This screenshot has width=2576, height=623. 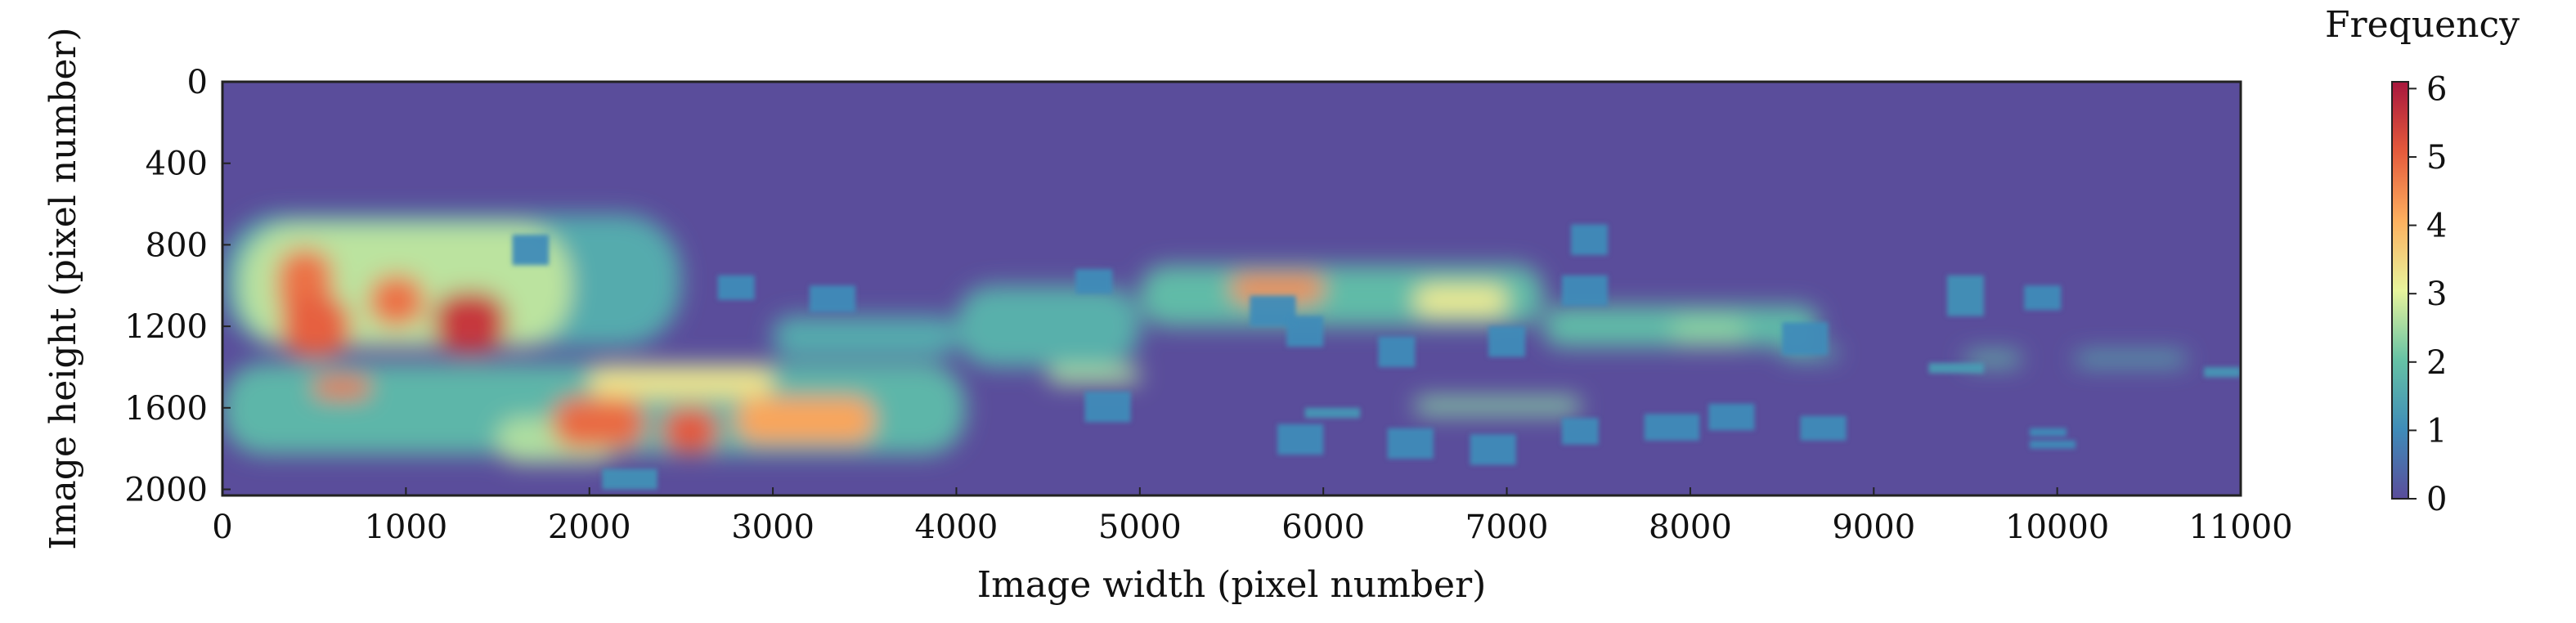 What do you see at coordinates (405, 527) in the screenshot?
I see `x-tick-label: 1000` at bounding box center [405, 527].